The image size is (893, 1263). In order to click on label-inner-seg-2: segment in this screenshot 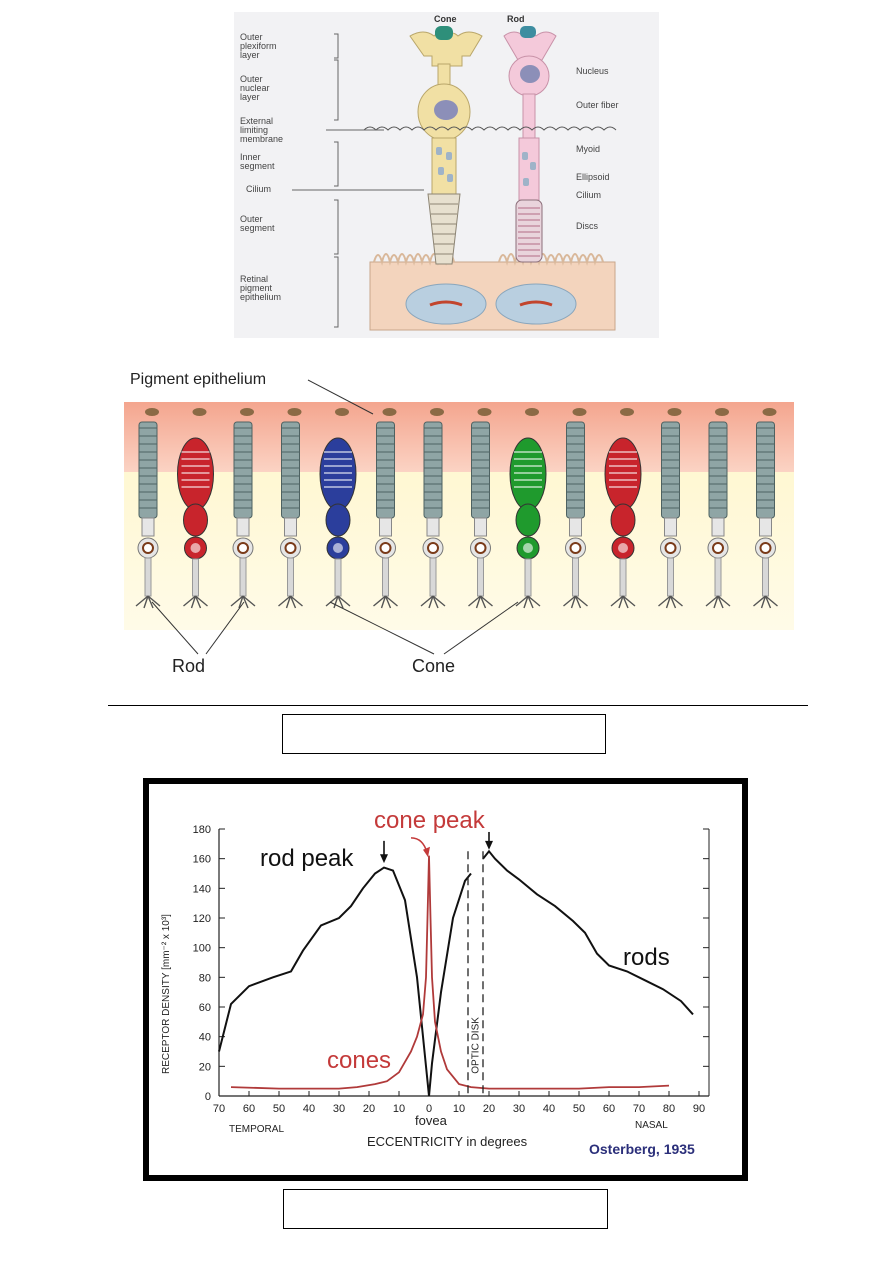, I will do `click(257, 166)`.